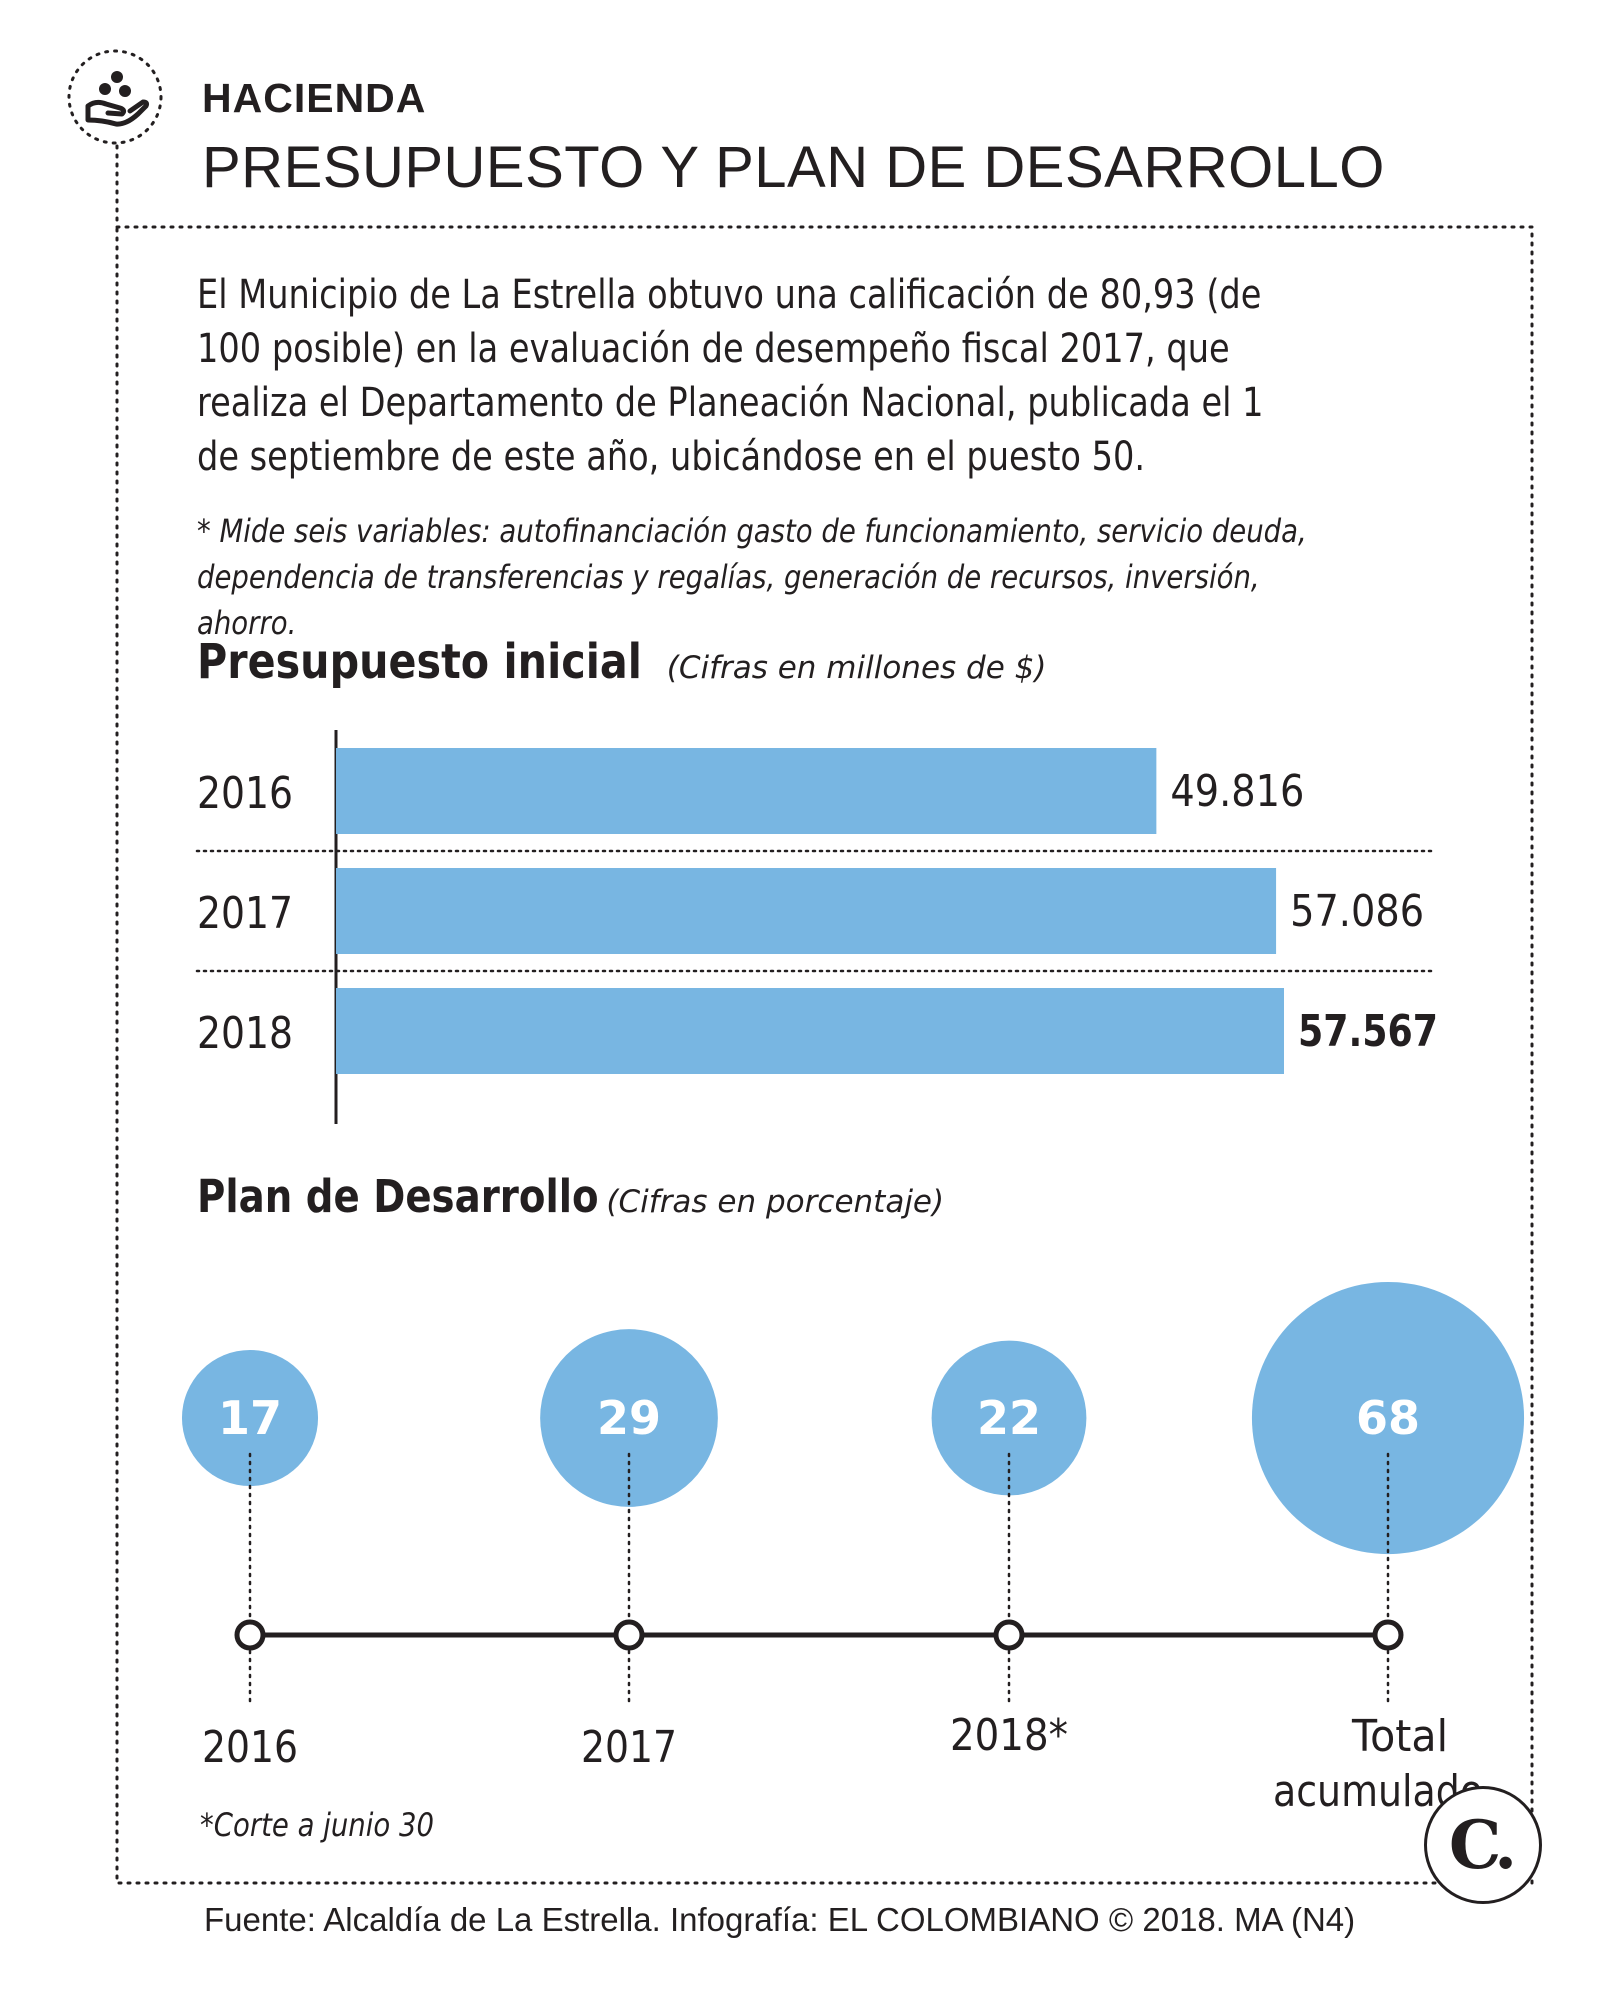  I want to click on bubble-value-label: 68, so click(1388, 1418).